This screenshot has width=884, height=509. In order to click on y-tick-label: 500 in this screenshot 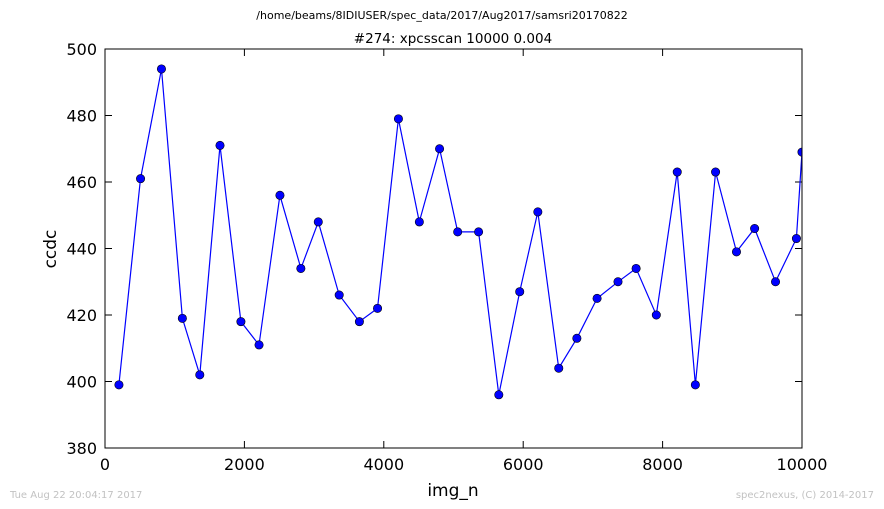, I will do `click(81, 49)`.